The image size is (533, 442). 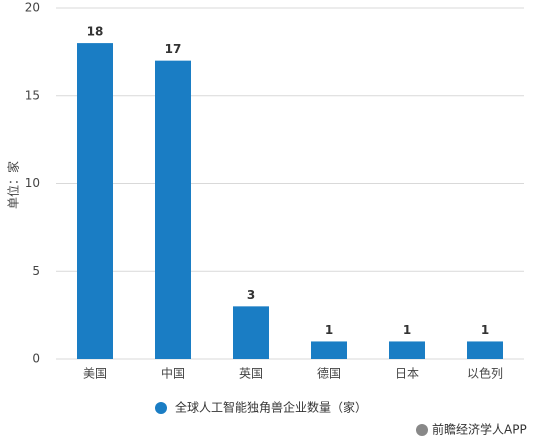 I want to click on y-tick-label: 10, so click(x=32, y=183).